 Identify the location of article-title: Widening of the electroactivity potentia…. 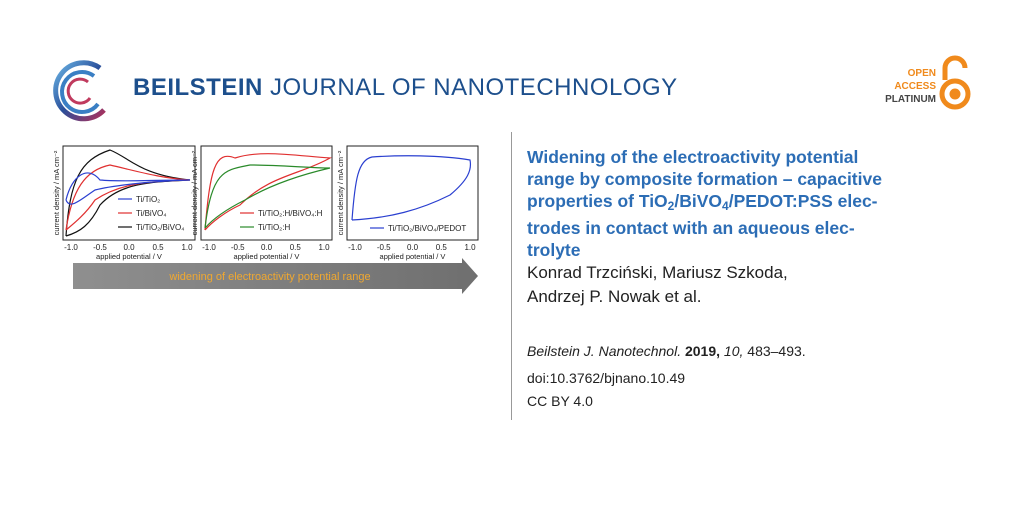
(704, 203).